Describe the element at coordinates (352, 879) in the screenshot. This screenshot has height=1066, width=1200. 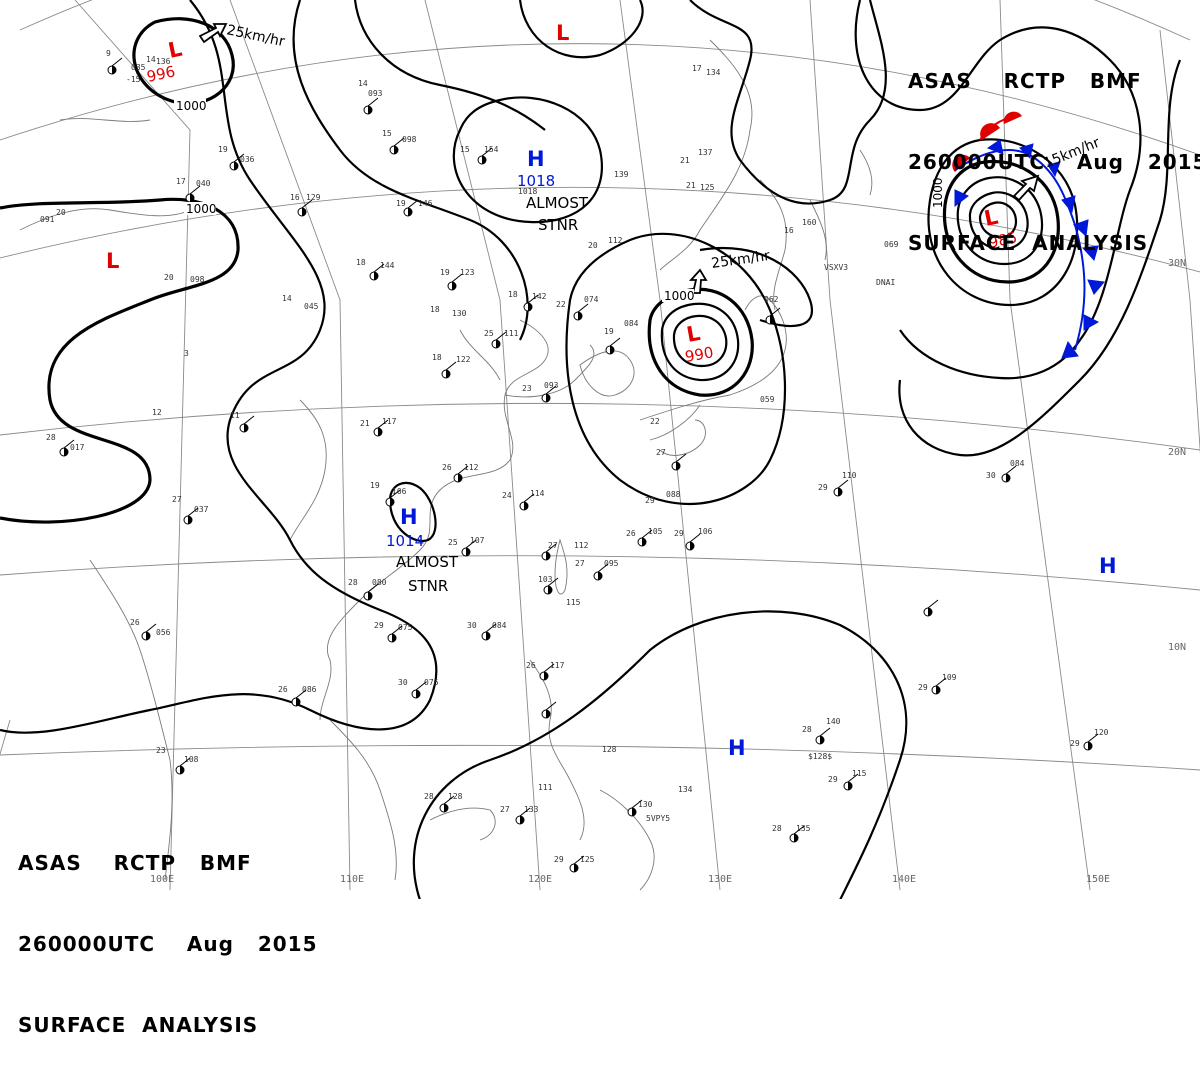
I see `longitude-label: 110E` at that location.